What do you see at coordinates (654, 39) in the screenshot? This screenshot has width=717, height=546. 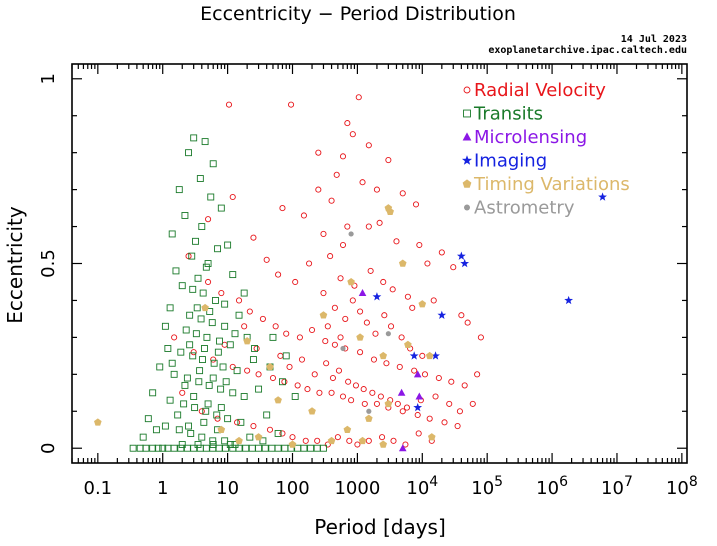 I see `chart-date: 14 Jul 2023` at bounding box center [654, 39].